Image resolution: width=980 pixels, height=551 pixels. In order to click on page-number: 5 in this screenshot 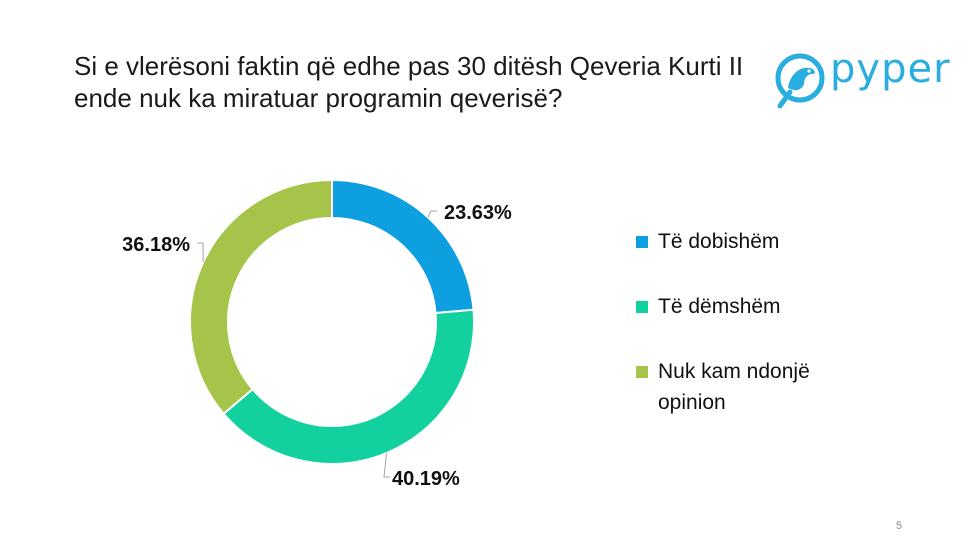, I will do `click(899, 526)`.